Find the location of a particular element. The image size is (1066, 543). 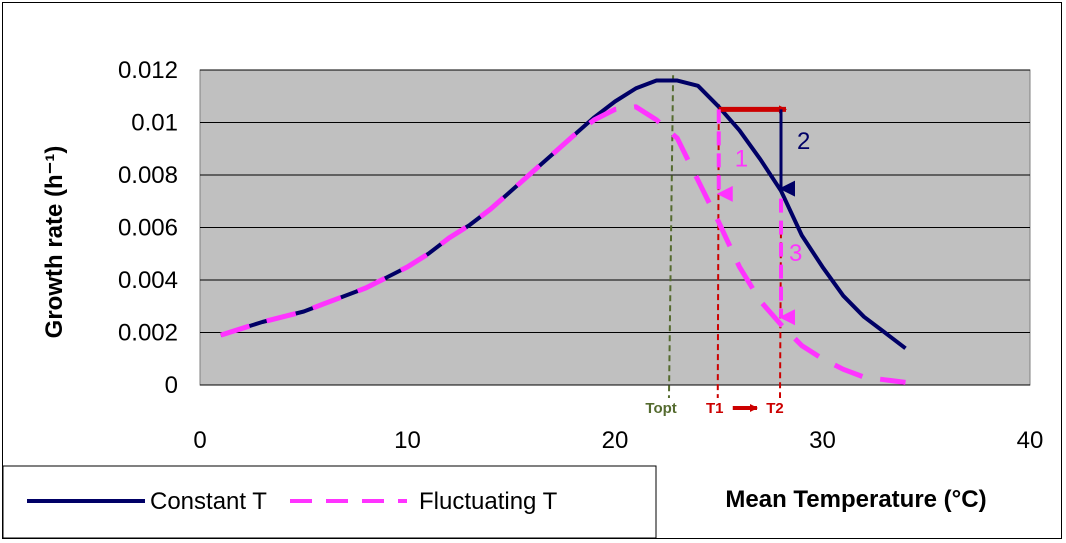

y-tick-label-1: 0.002 is located at coordinates (148, 333).